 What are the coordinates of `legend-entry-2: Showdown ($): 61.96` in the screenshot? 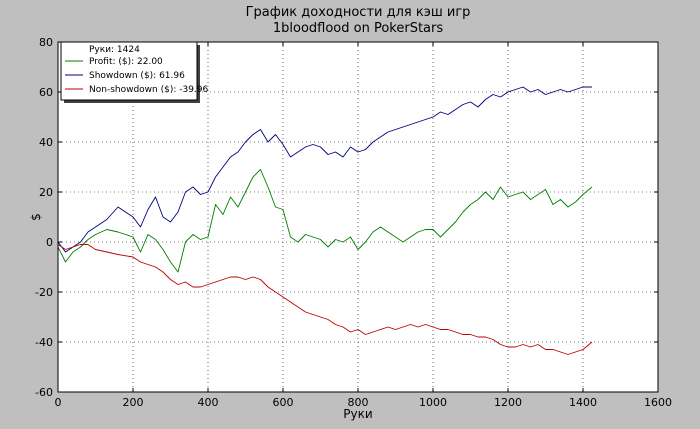 It's located at (137, 76).